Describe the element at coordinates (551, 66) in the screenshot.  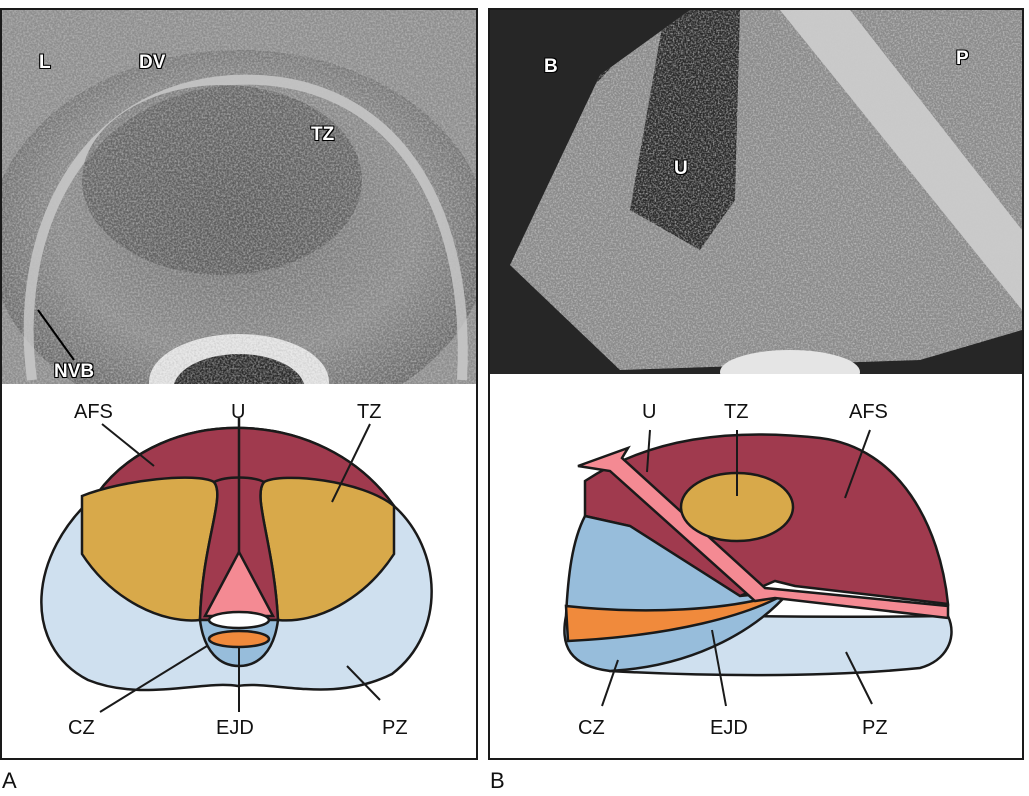
I see `us-b-label-b: B` at that location.